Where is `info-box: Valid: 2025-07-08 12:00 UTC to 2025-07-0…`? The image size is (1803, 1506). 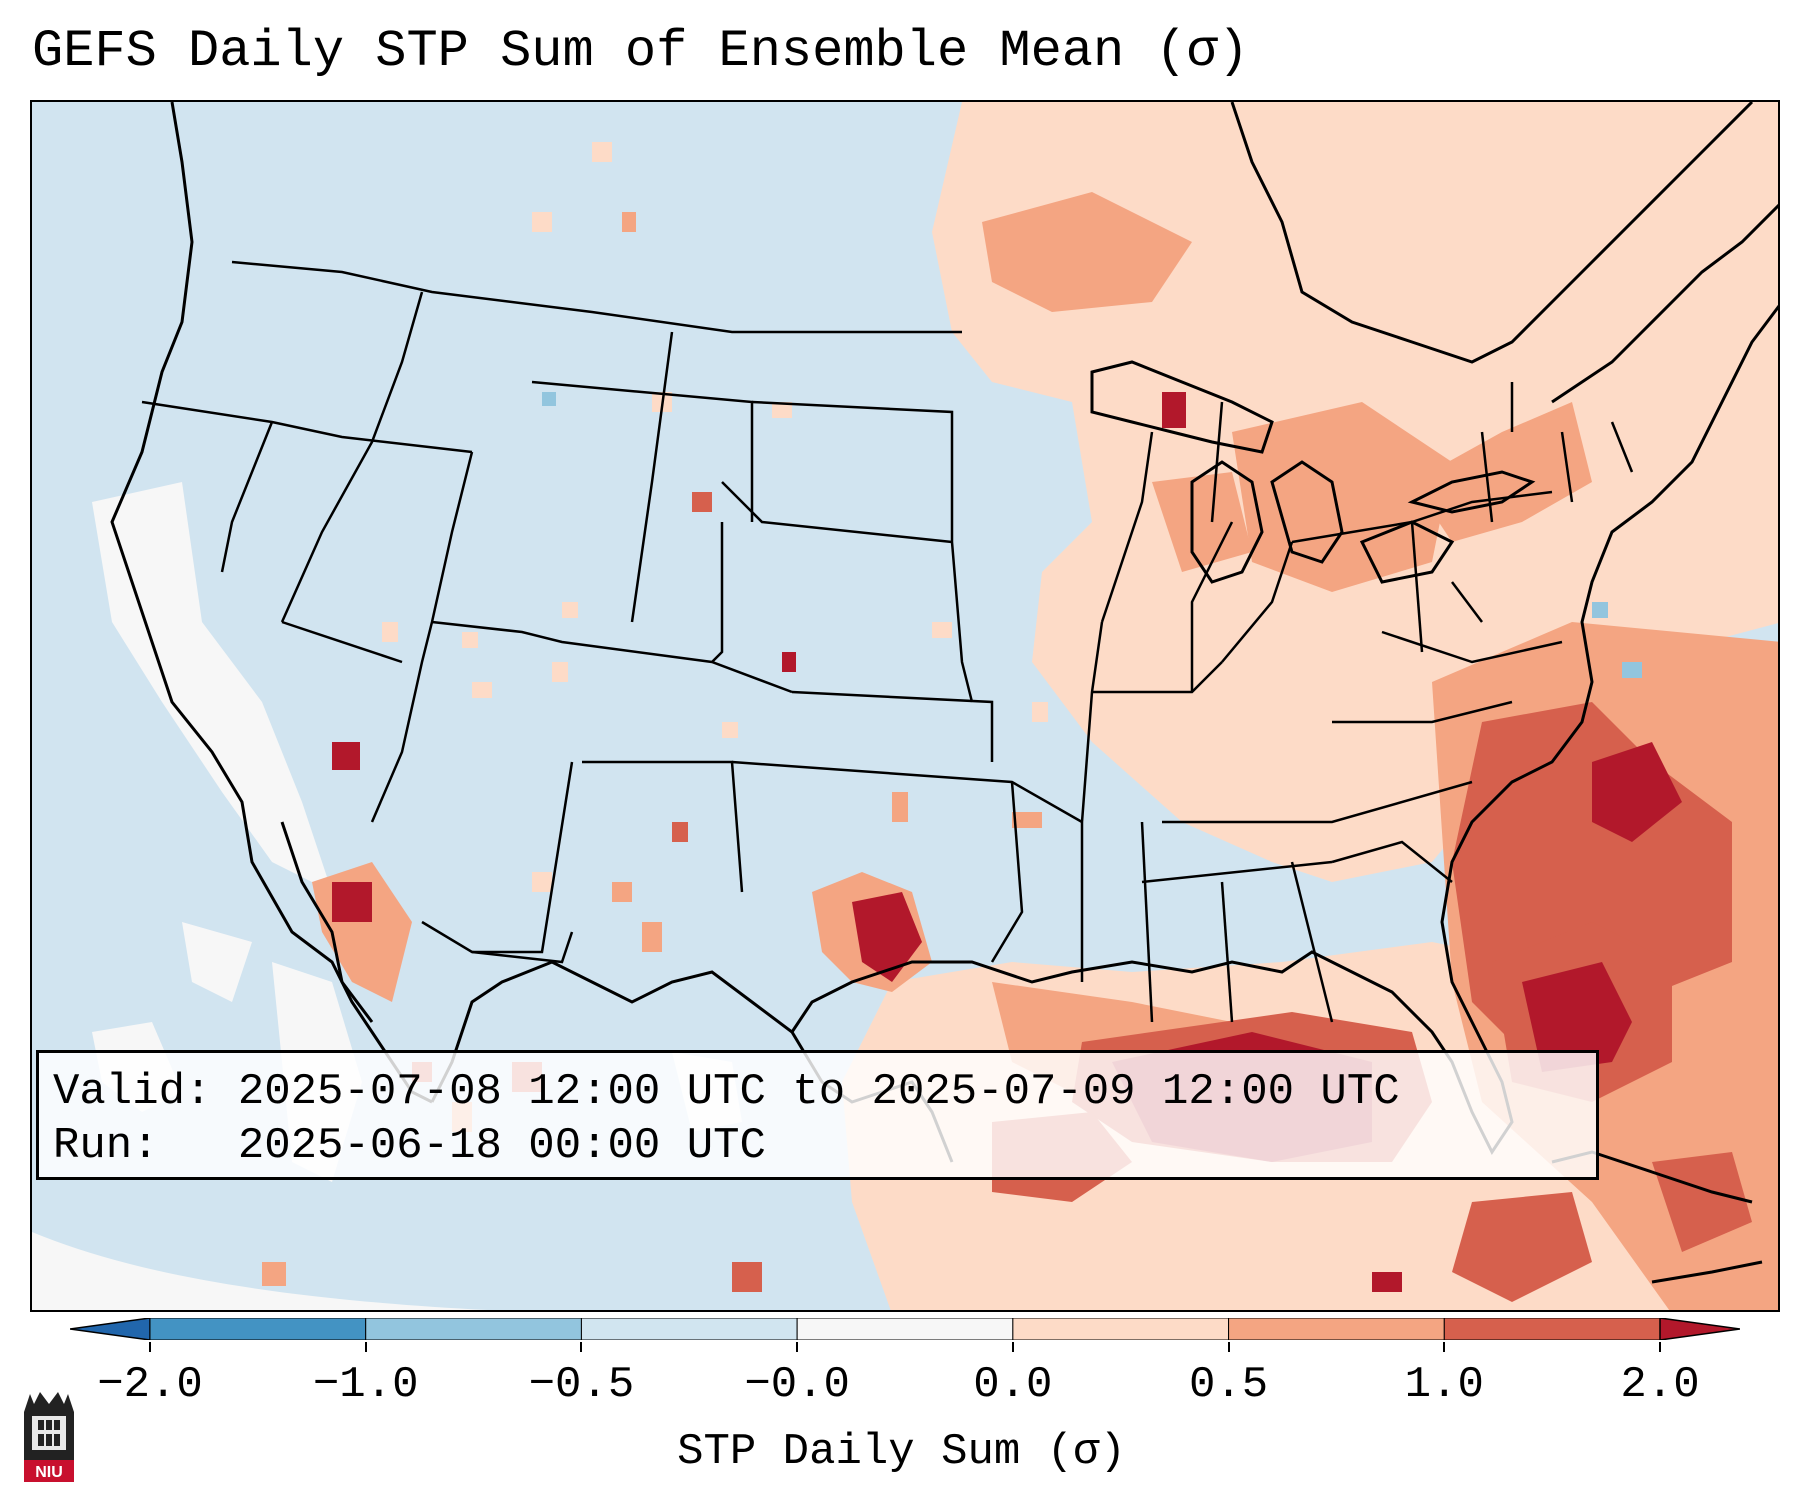
info-box: Valid: 2025-07-08 12:00 UTC to 2025-07-0… is located at coordinates (817, 1115).